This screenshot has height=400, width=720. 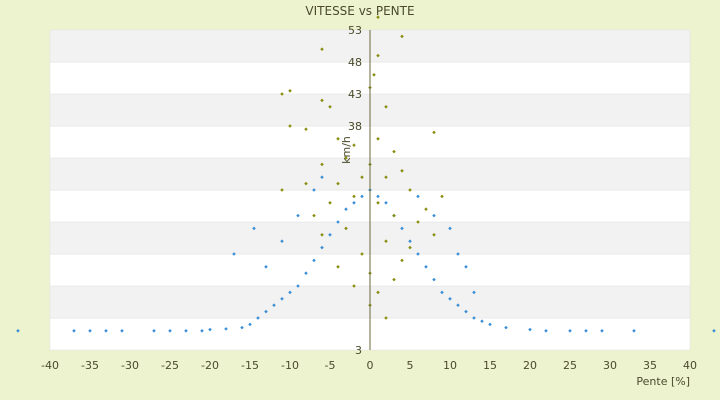 What do you see at coordinates (570, 365) in the screenshot?
I see `x-tick-label: 25` at bounding box center [570, 365].